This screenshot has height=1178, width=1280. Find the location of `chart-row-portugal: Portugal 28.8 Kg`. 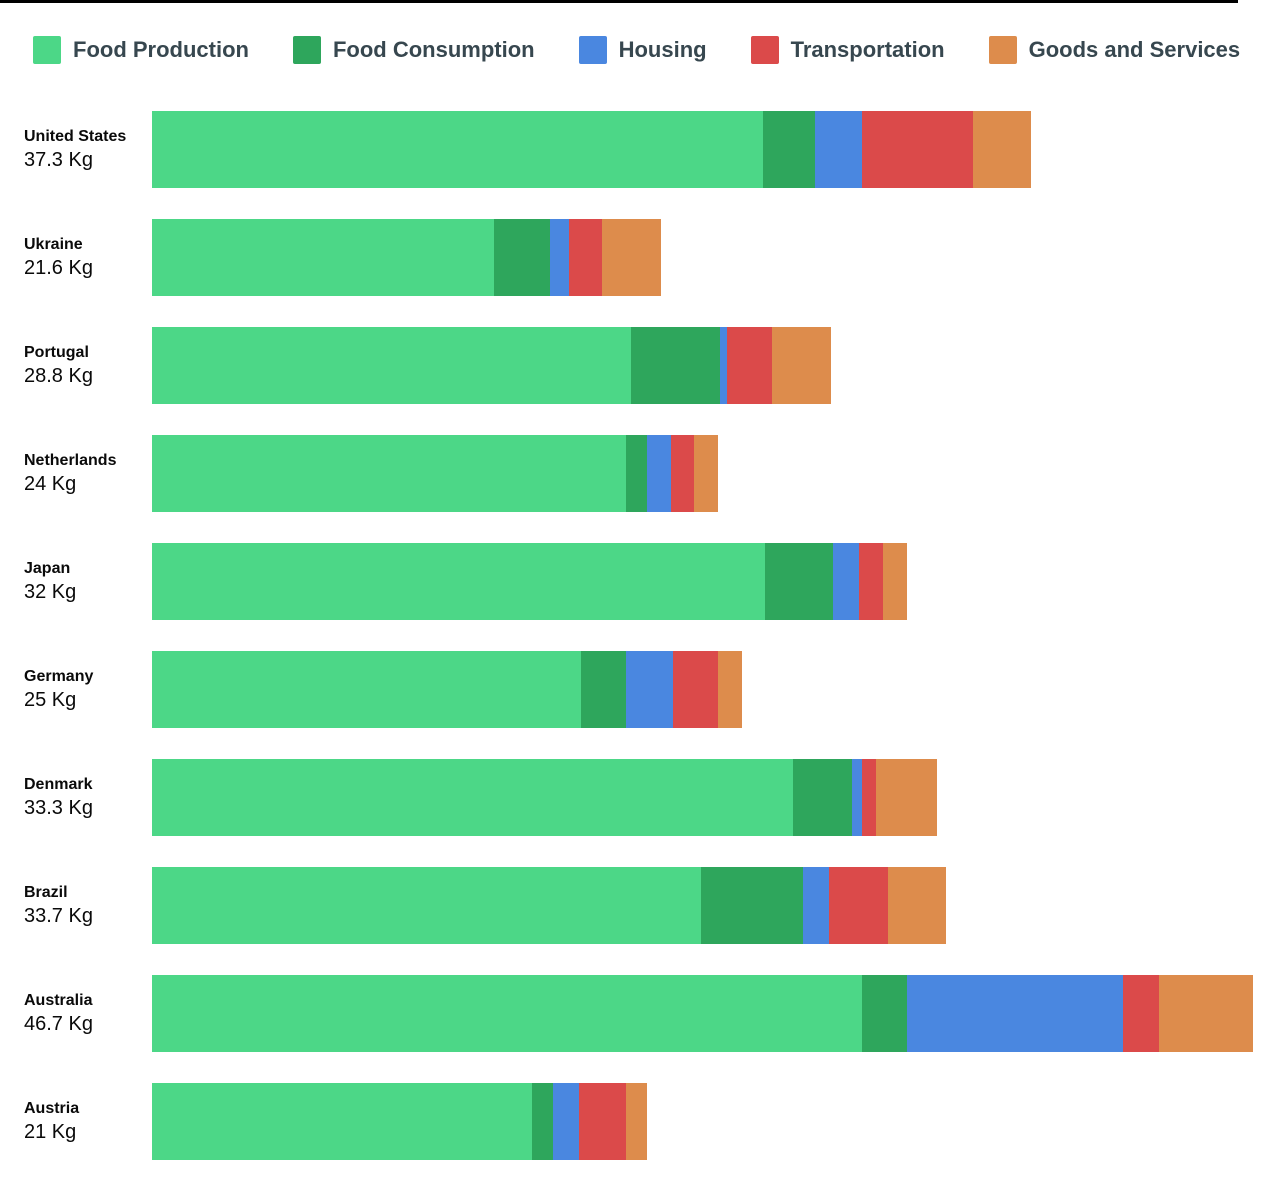

chart-row-portugal: Portugal 28.8 Kg is located at coordinates (640, 365).